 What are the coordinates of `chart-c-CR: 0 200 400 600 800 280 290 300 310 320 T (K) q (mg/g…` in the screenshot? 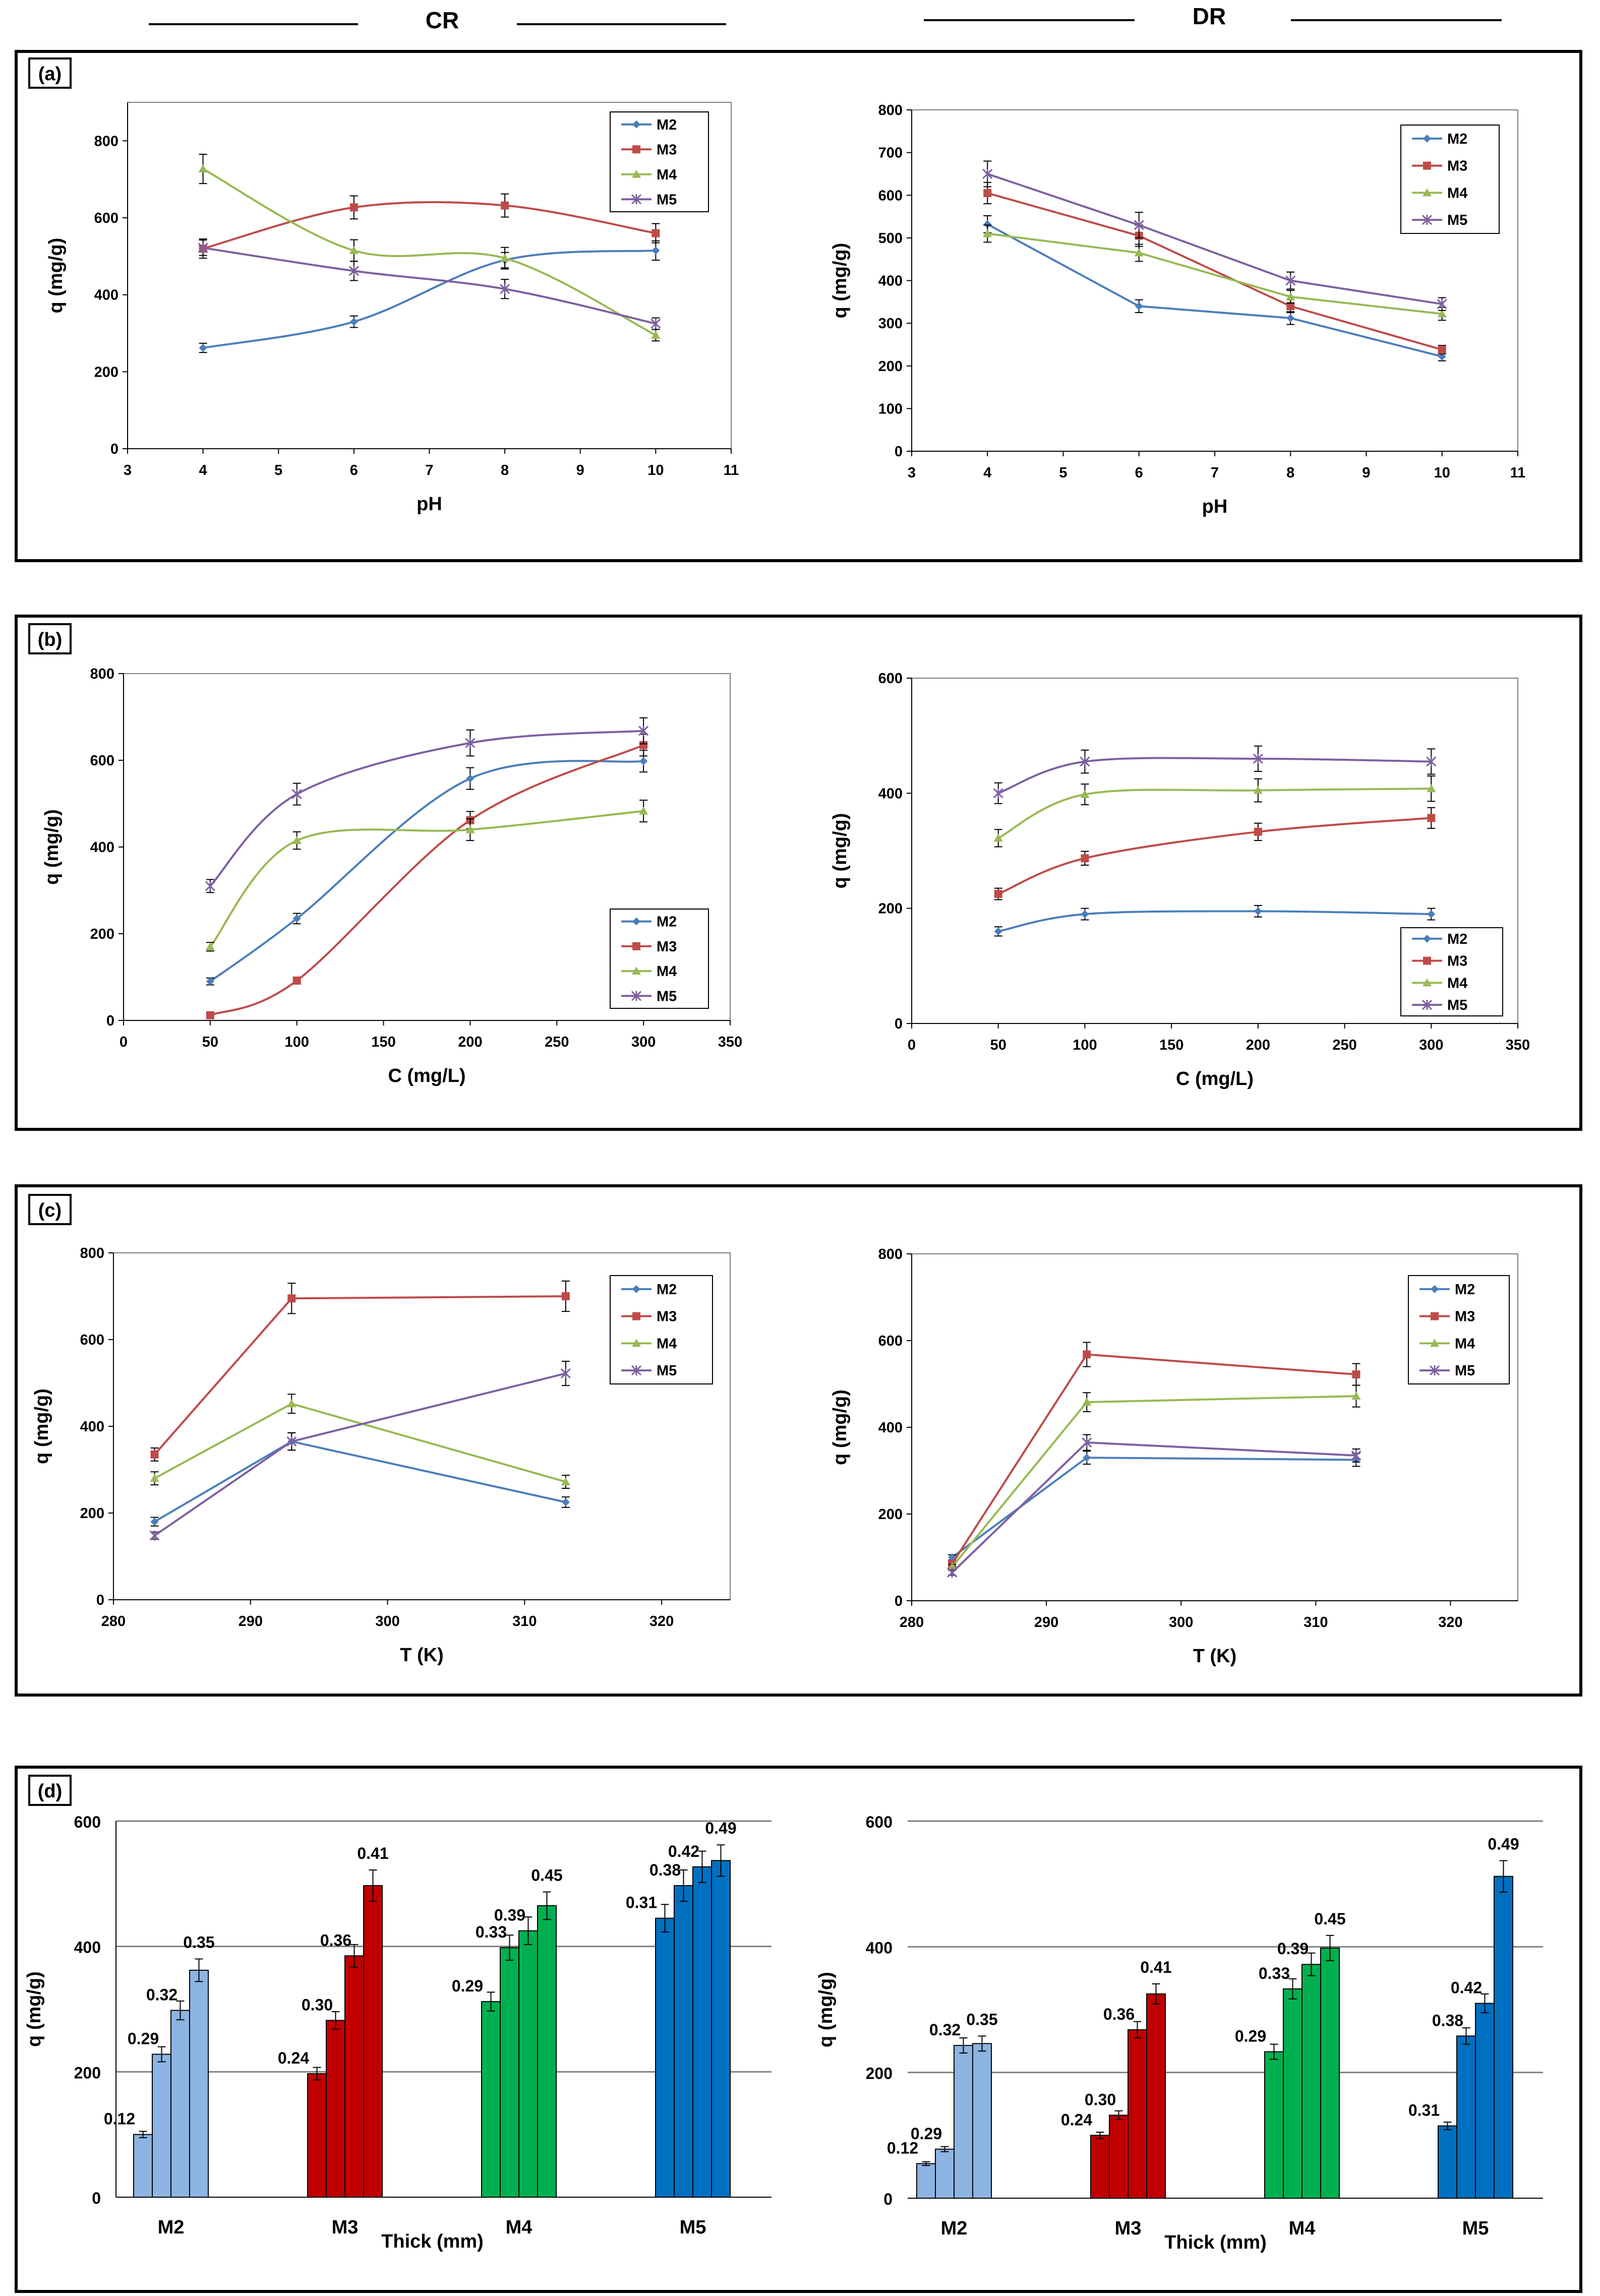 It's located at (381, 1455).